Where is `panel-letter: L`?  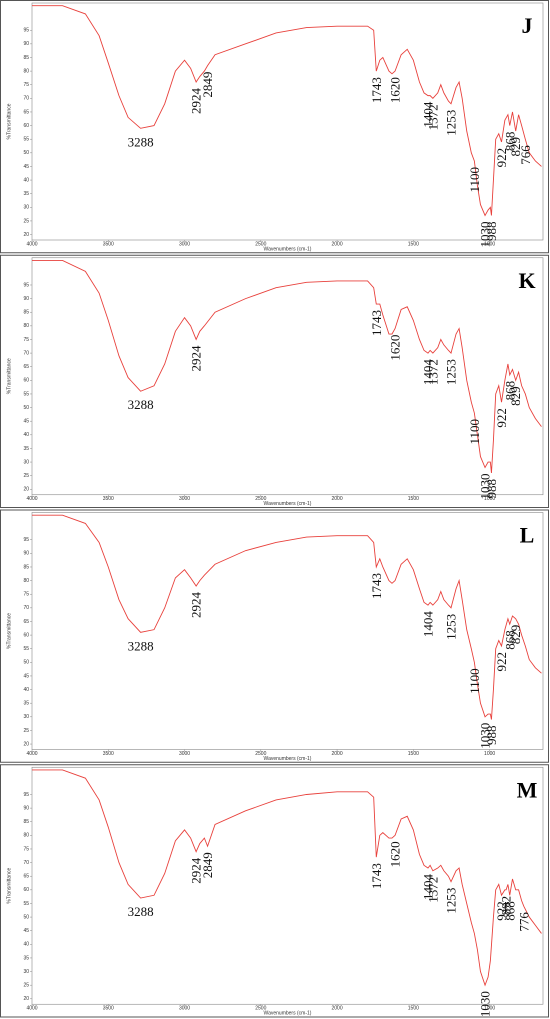 panel-letter: L is located at coordinates (527, 535).